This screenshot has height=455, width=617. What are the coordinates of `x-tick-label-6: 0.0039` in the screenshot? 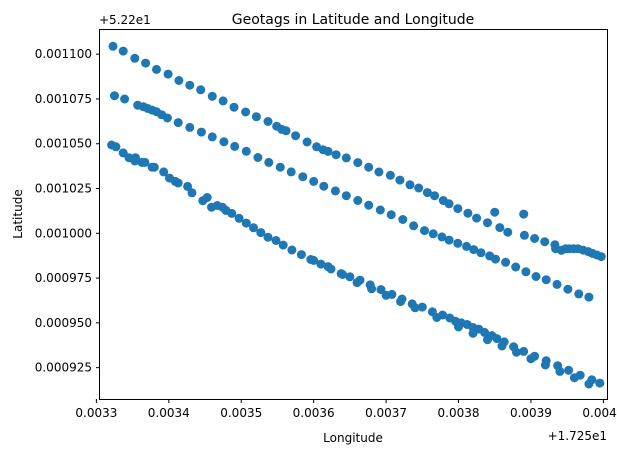 It's located at (531, 413).